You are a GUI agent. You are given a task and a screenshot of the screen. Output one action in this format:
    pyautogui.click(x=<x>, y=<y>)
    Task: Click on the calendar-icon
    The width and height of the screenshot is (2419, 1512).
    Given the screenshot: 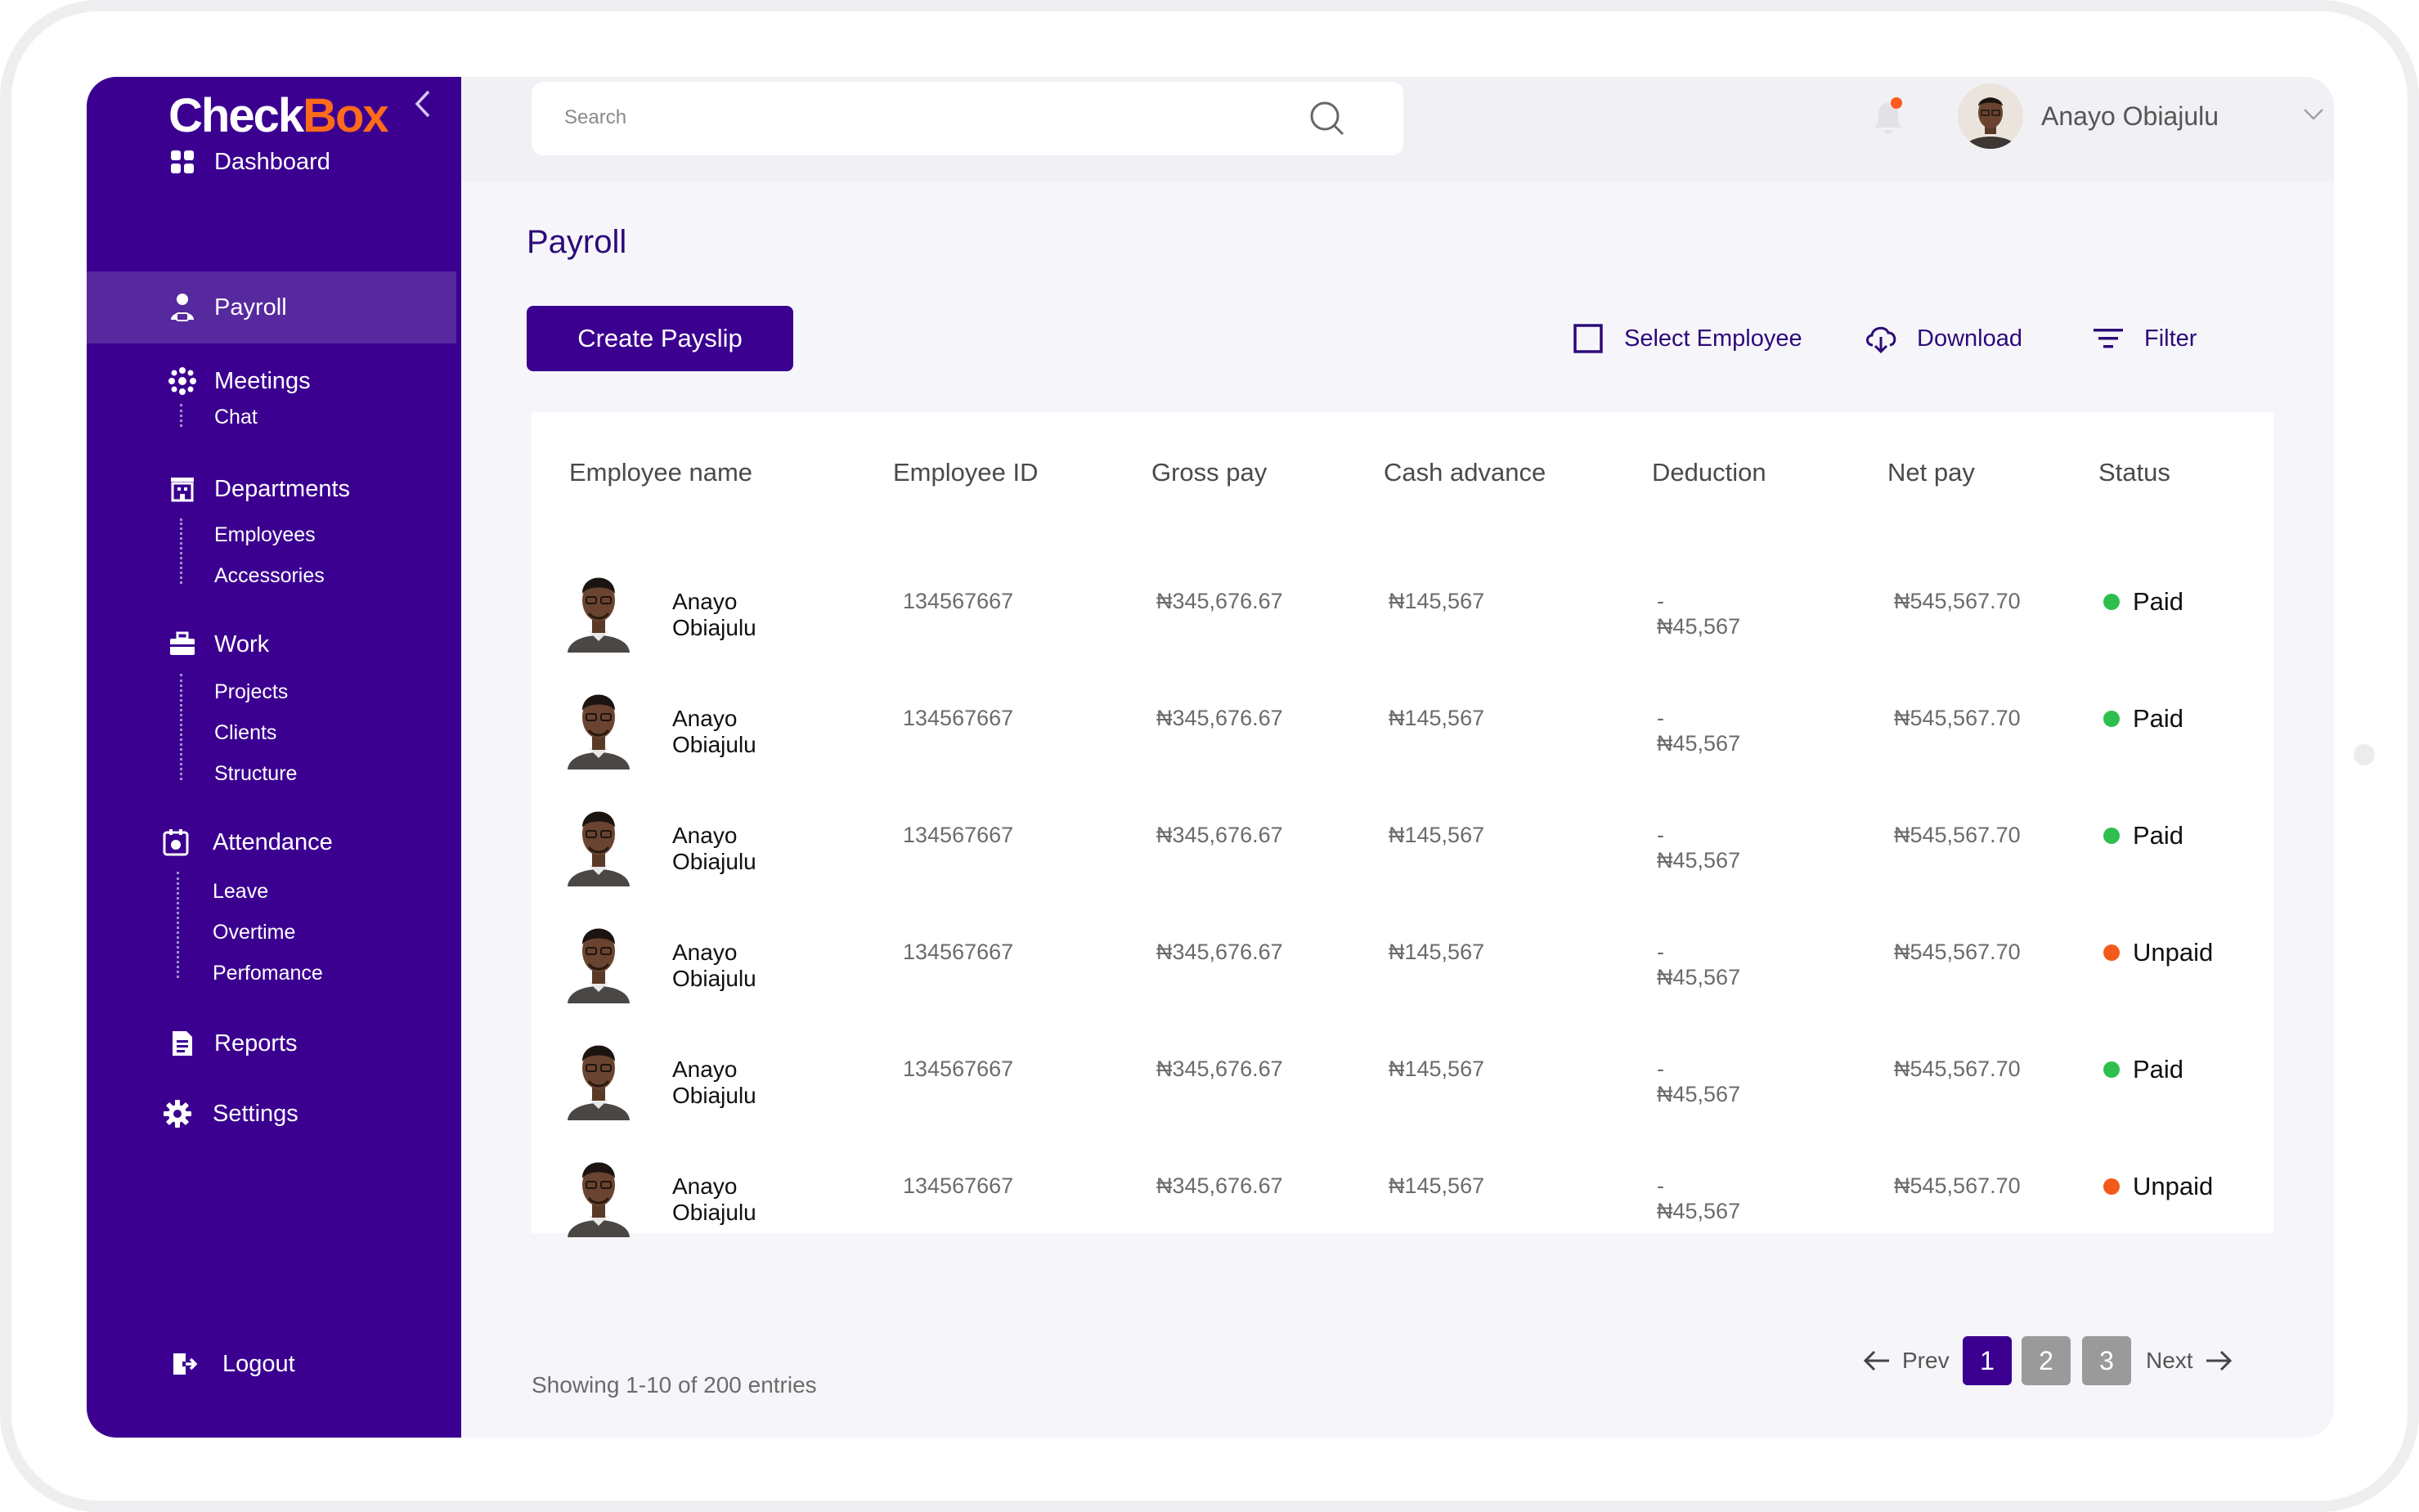 What is the action you would take?
    pyautogui.click(x=175, y=843)
    